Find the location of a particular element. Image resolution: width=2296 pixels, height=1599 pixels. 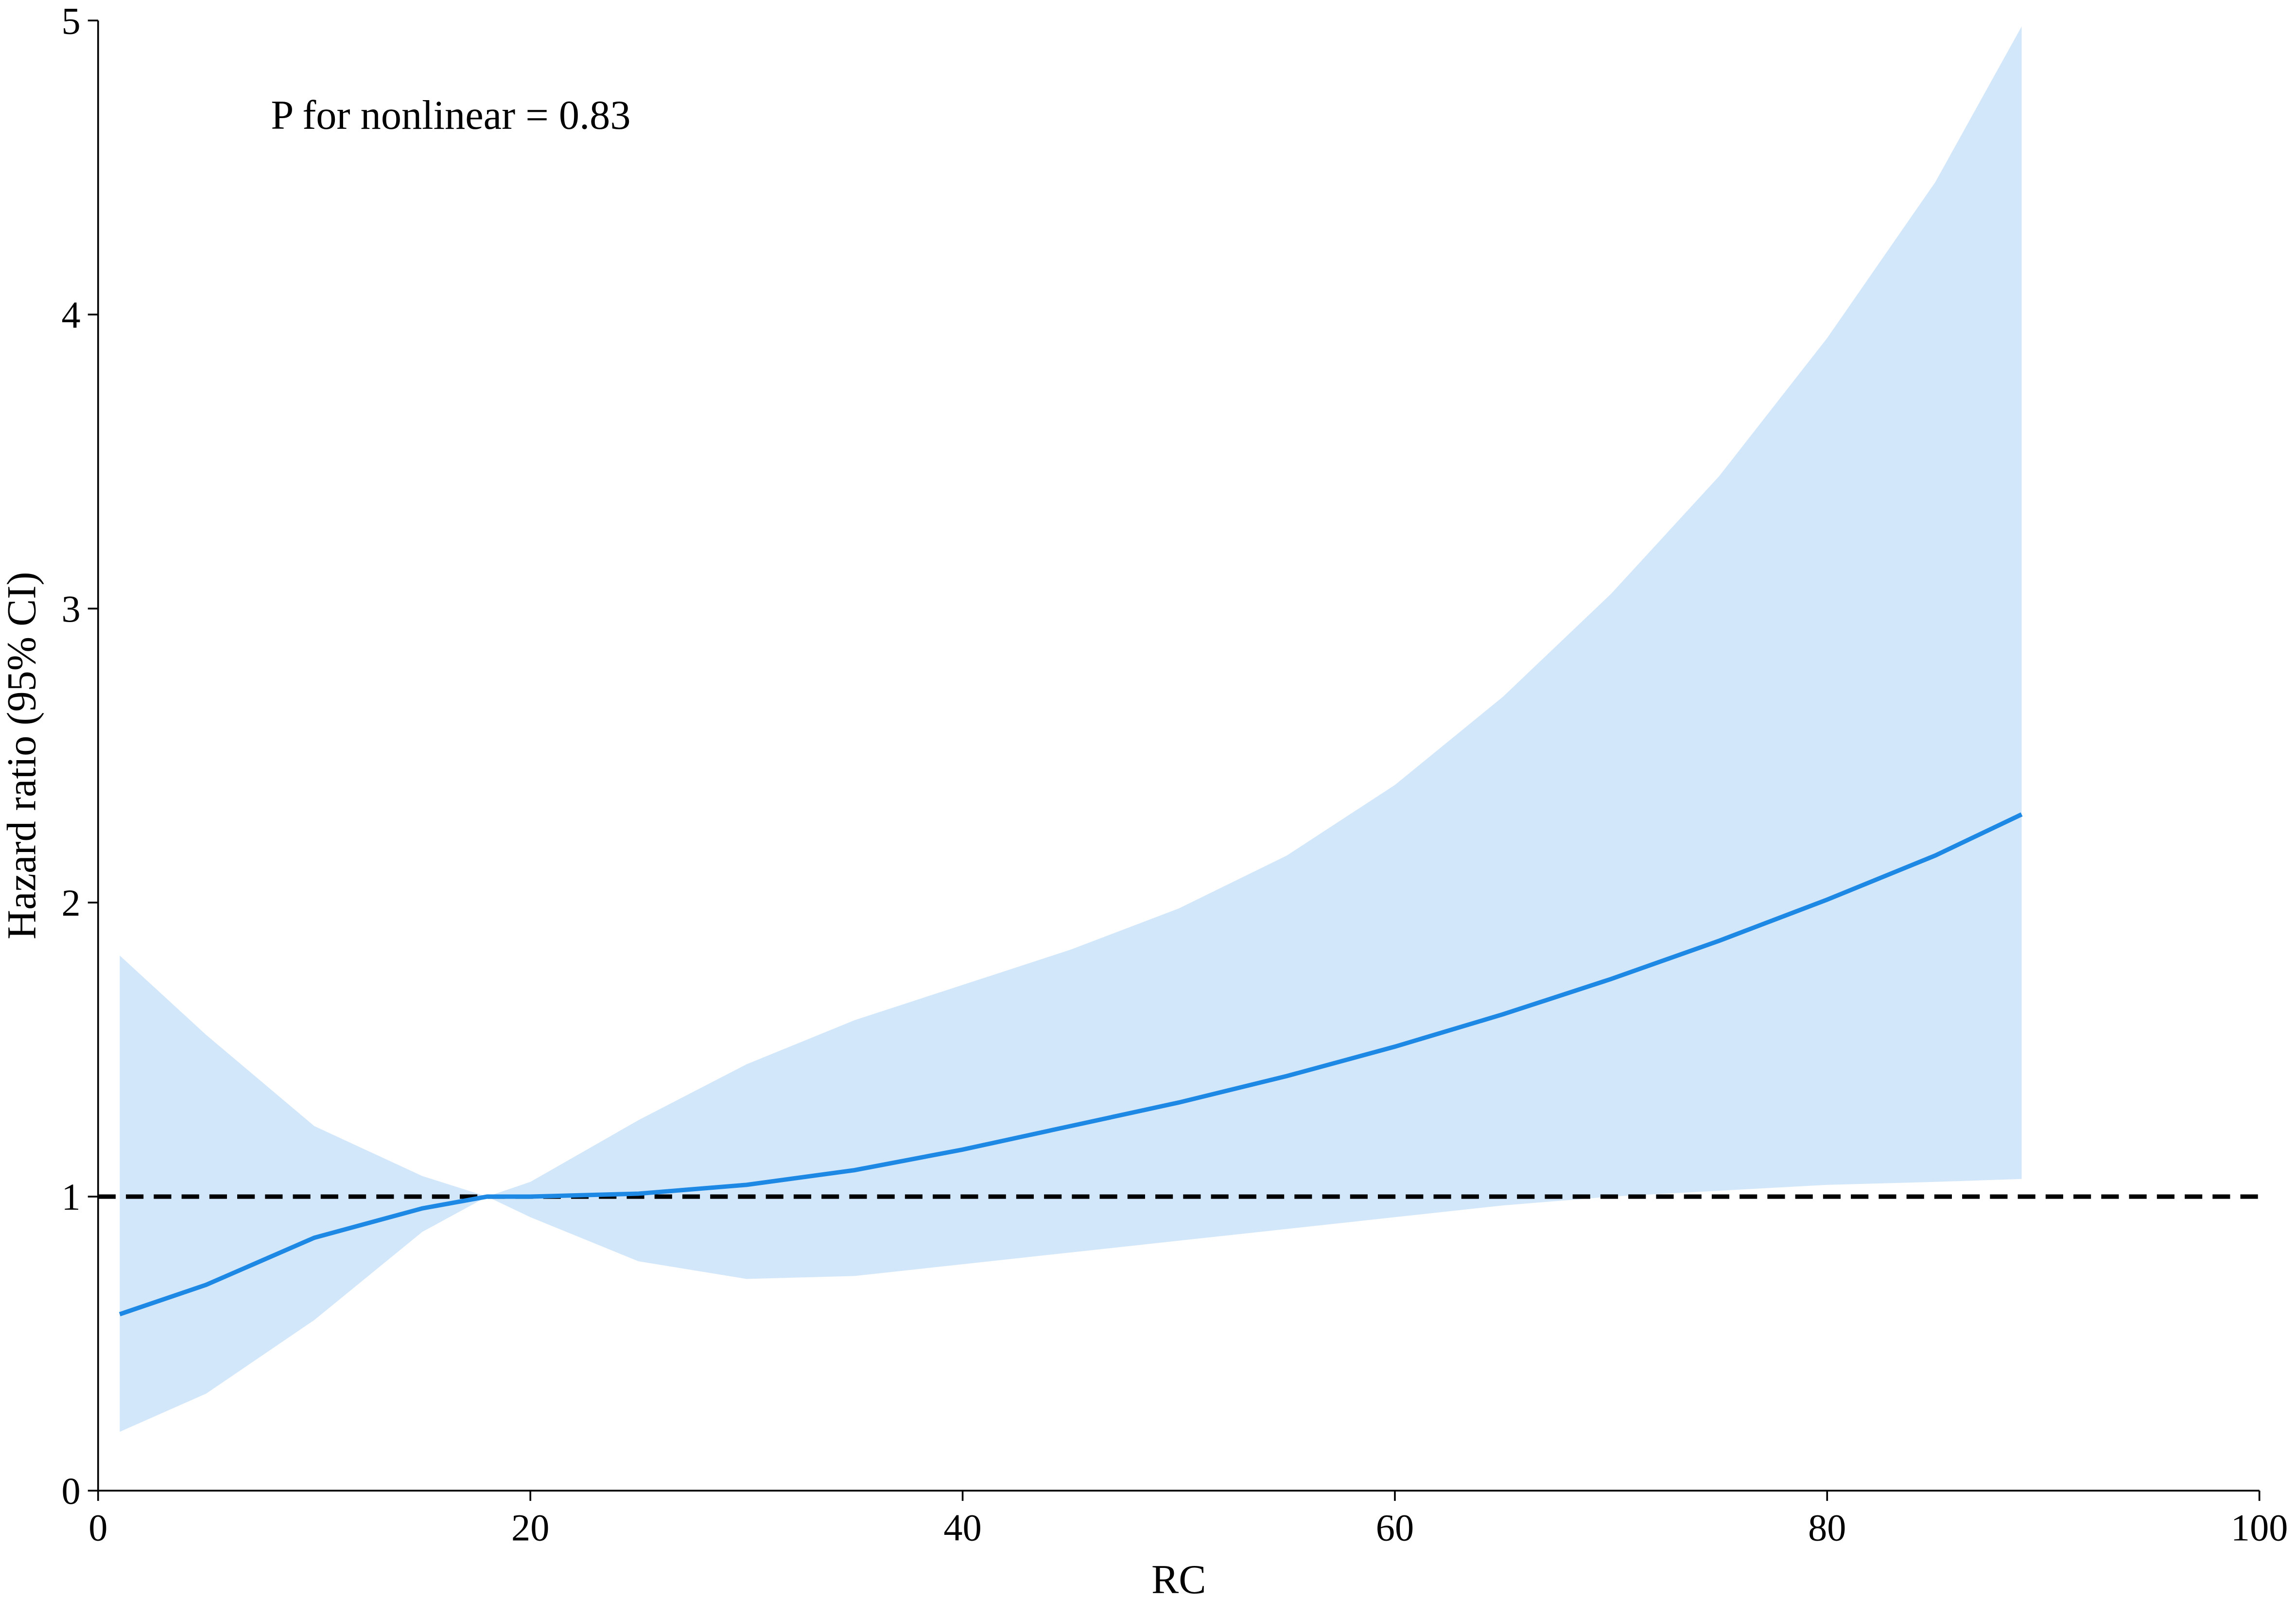

y-tick-label: 0 is located at coordinates (71, 1491).